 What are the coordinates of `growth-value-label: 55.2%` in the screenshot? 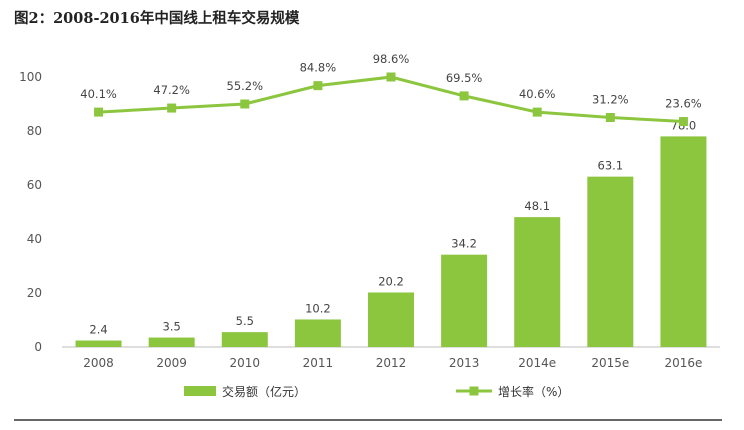 It's located at (245, 86).